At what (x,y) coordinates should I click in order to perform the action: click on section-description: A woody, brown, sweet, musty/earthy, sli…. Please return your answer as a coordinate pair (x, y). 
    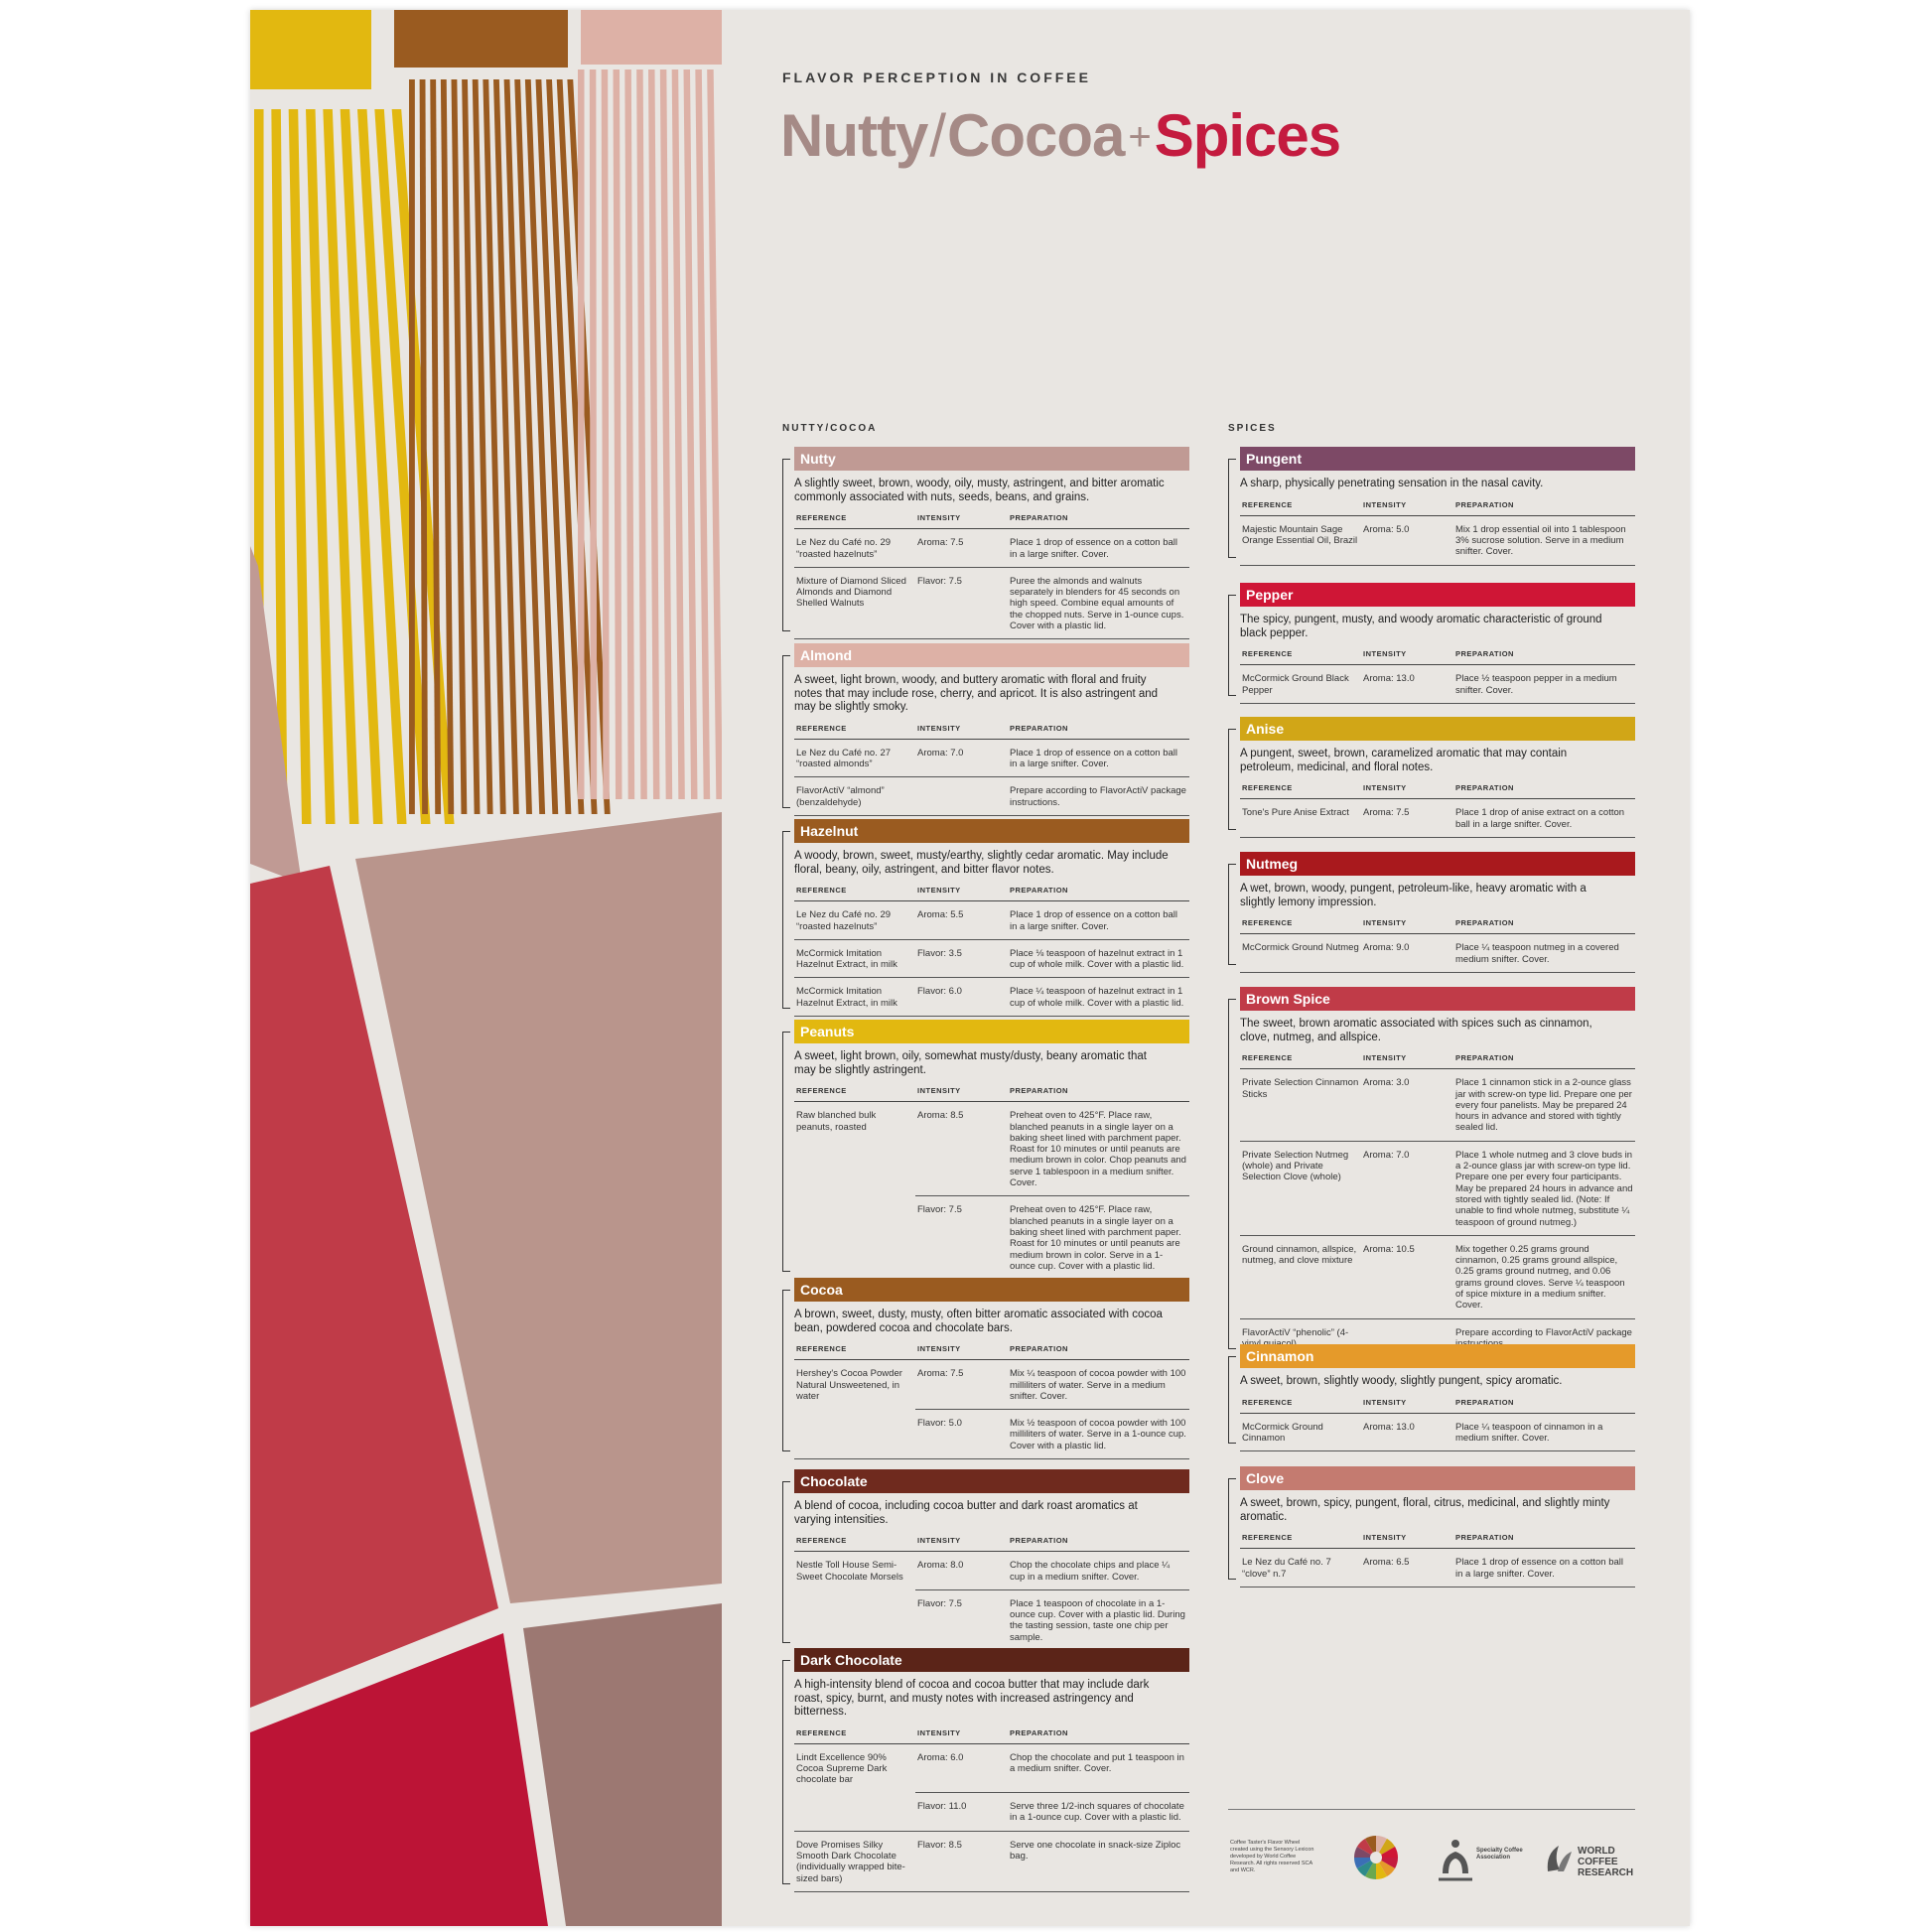
    Looking at the image, I should click on (982, 863).